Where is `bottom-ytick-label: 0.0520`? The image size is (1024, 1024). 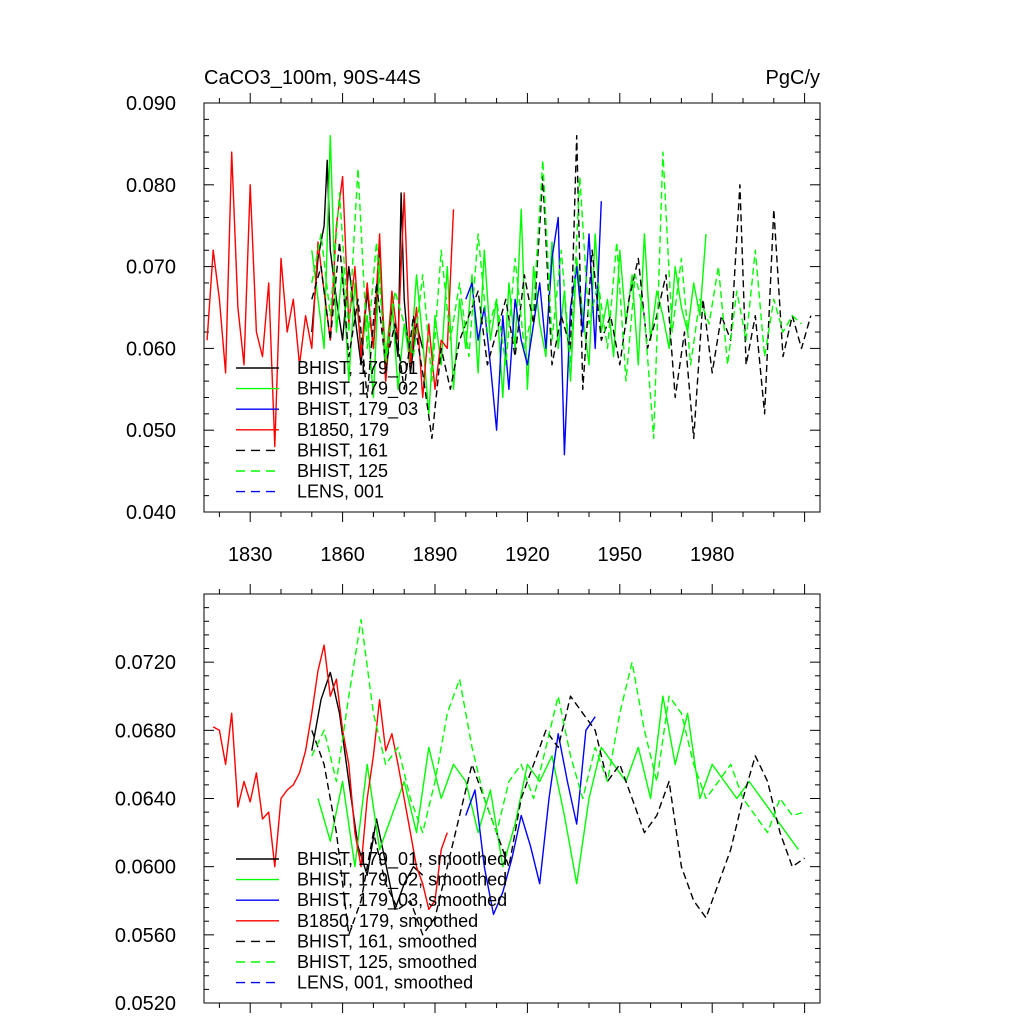 bottom-ytick-label: 0.0520 is located at coordinates (145, 1004).